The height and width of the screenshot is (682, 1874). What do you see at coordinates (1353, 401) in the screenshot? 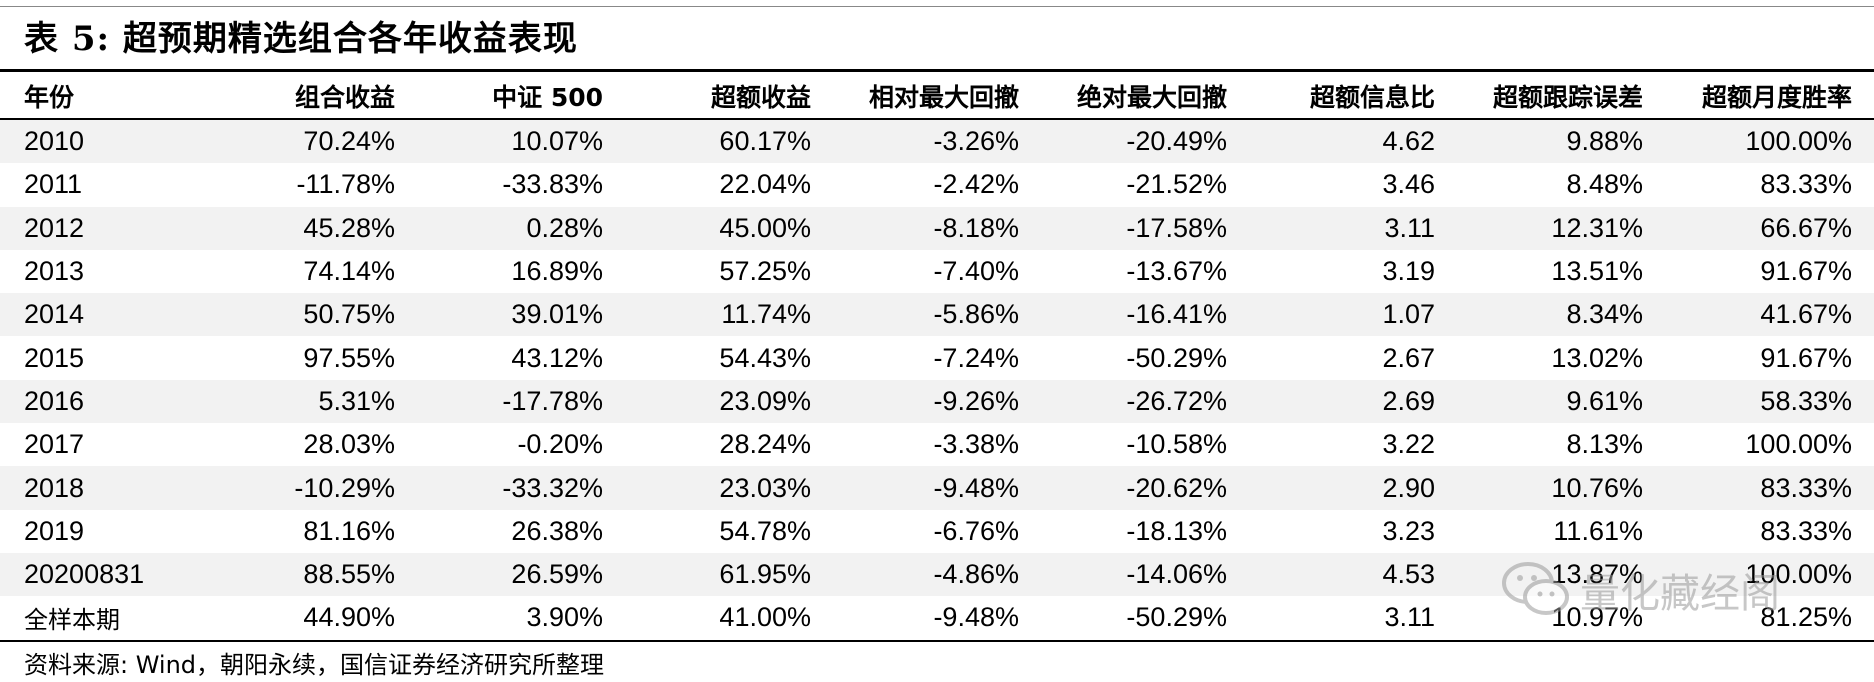
I see `table-cell: 2.69` at bounding box center [1353, 401].